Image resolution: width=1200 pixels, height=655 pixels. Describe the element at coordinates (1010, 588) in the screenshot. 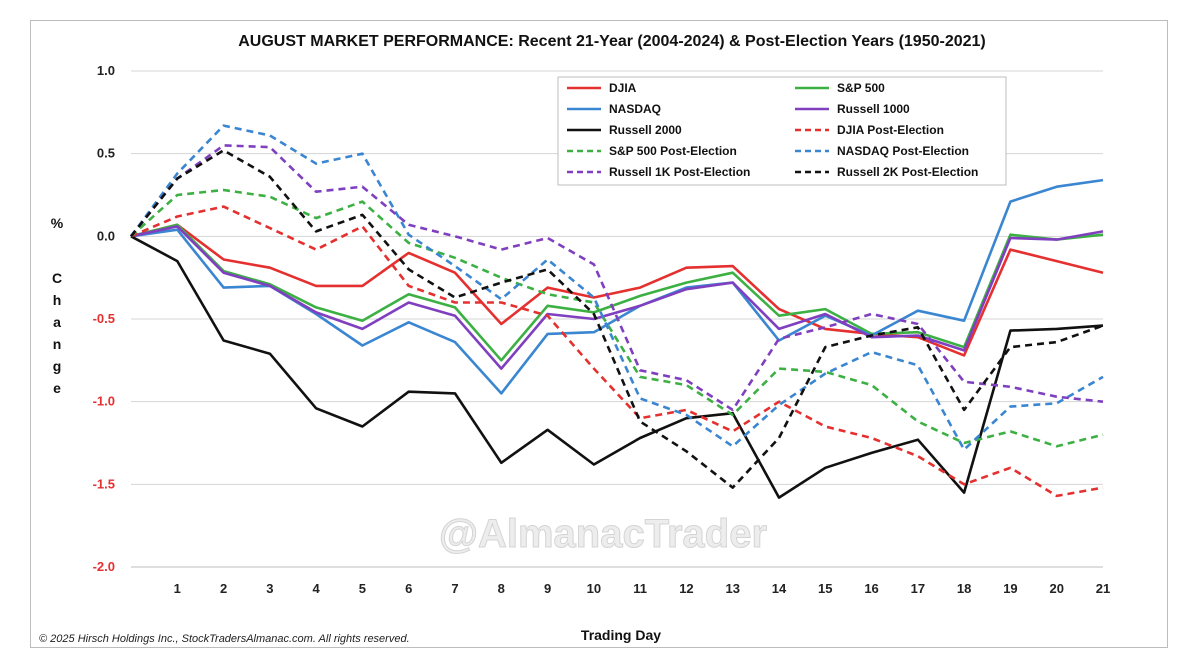

I see `x-tick-label: 19` at that location.